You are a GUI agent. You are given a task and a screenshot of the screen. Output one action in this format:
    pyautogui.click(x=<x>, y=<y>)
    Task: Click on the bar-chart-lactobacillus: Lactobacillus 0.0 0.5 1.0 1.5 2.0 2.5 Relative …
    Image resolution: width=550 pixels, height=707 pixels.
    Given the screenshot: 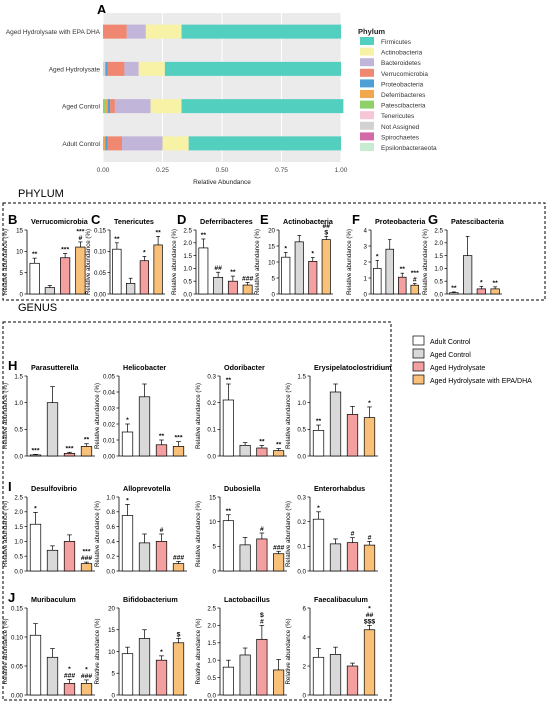 What is the action you would take?
    pyautogui.click(x=241, y=647)
    